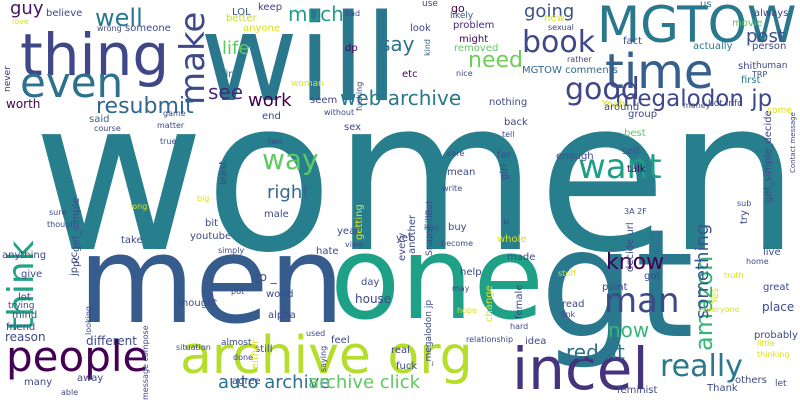 The height and width of the screenshot is (400, 800). I want to click on cloud-word-post: post, so click(765, 36).